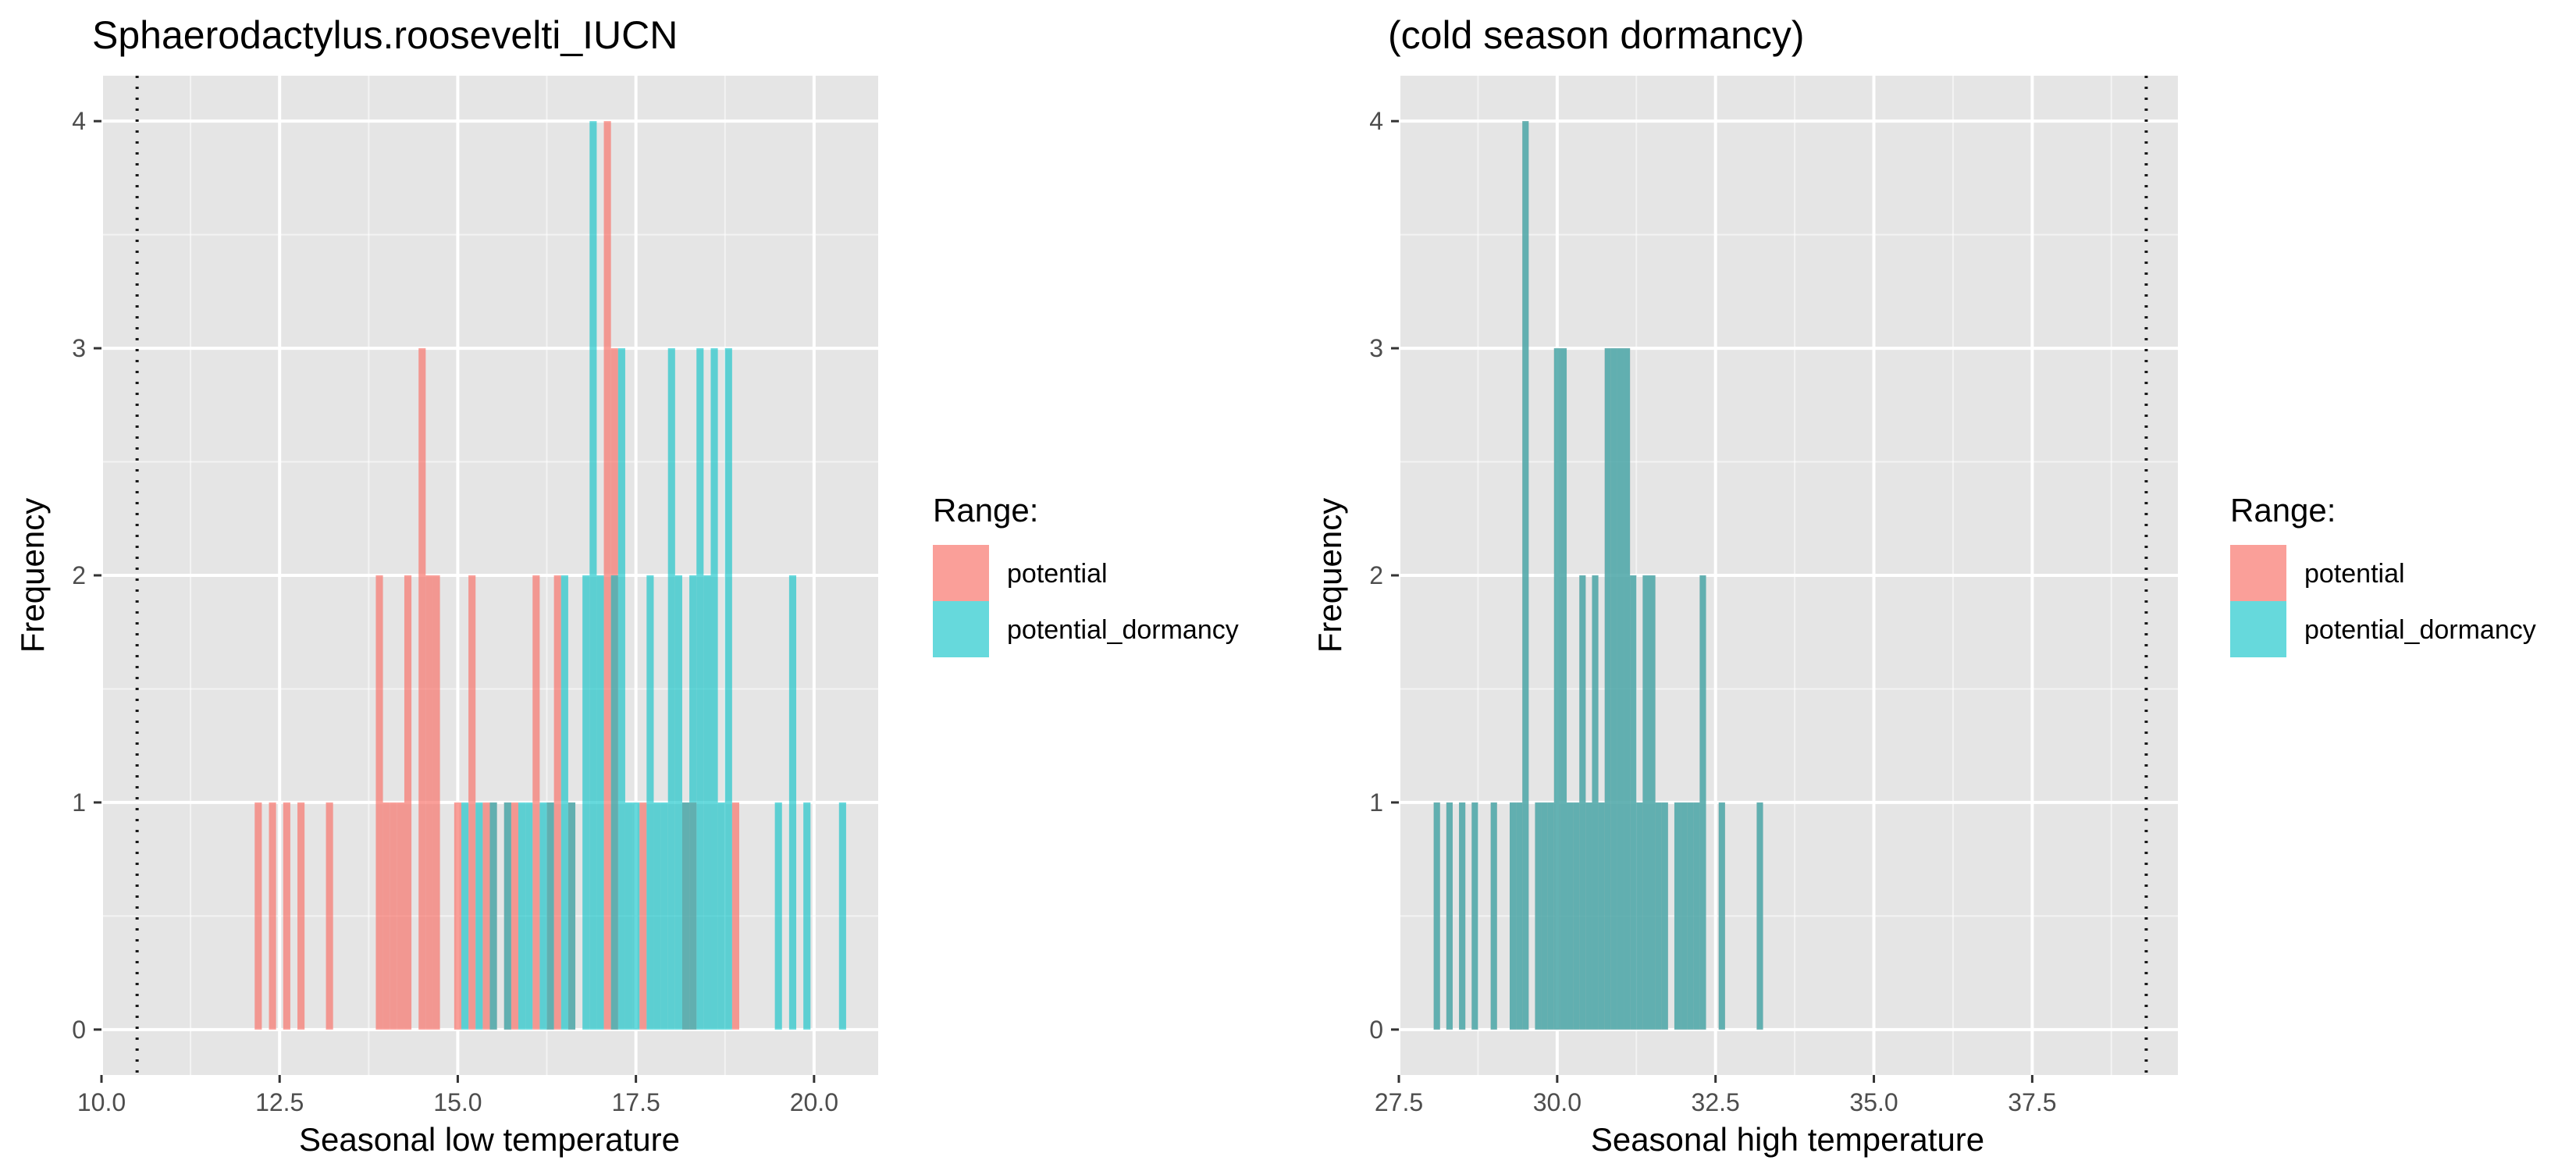  What do you see at coordinates (457, 1095) in the screenshot?
I see `left-x-ticks: 10.0 12.5 15.0 17.5 20.0` at bounding box center [457, 1095].